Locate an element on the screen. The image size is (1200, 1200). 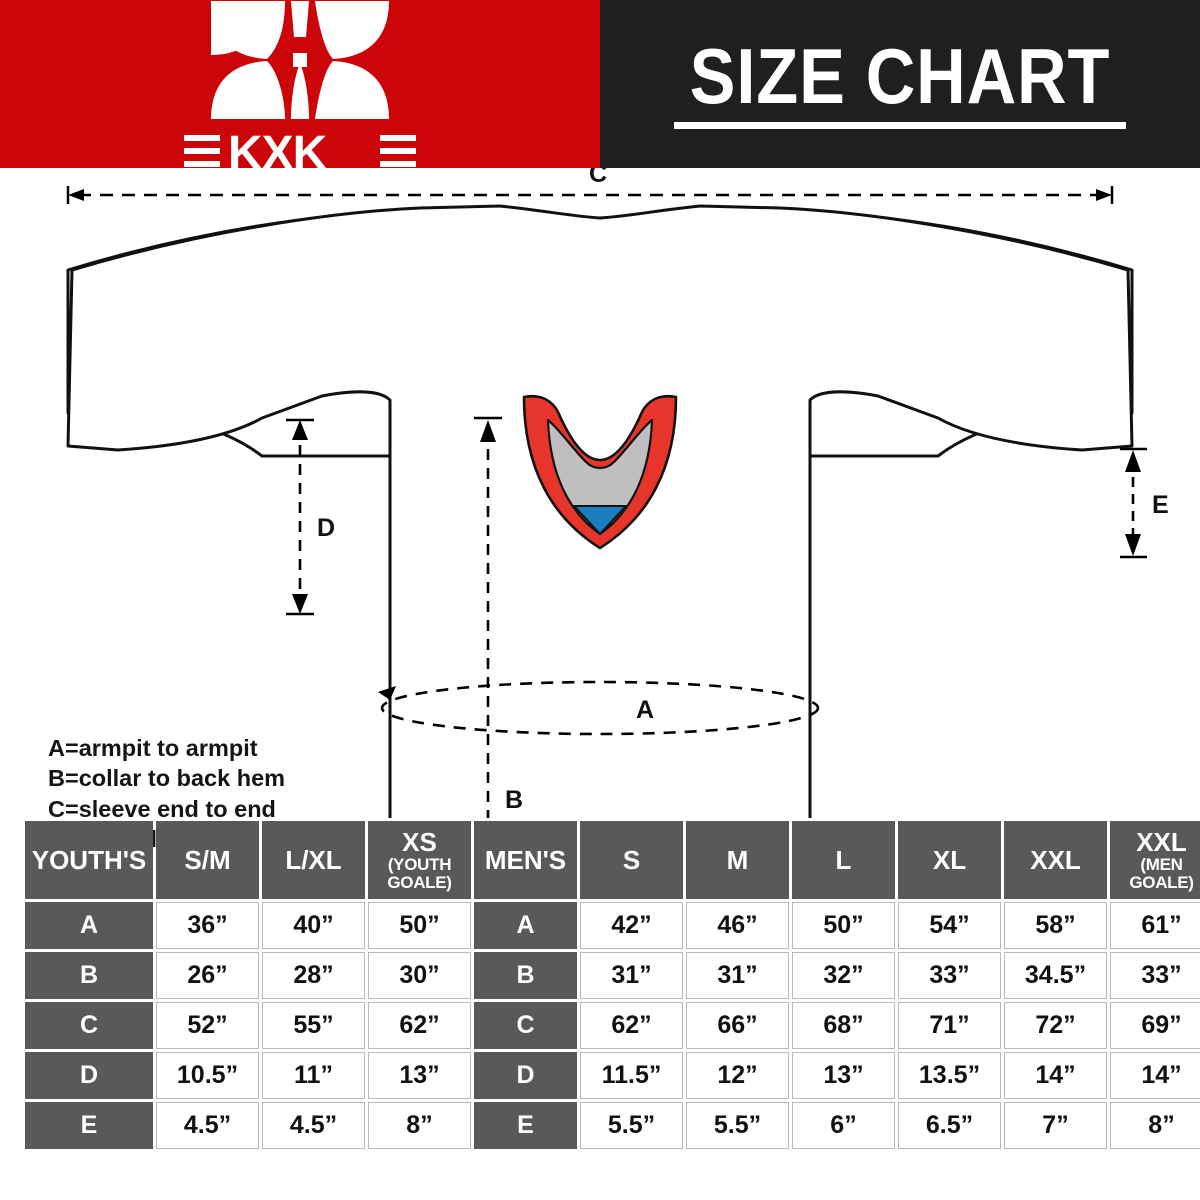
title-panel: SIZE CHART is located at coordinates (900, 84).